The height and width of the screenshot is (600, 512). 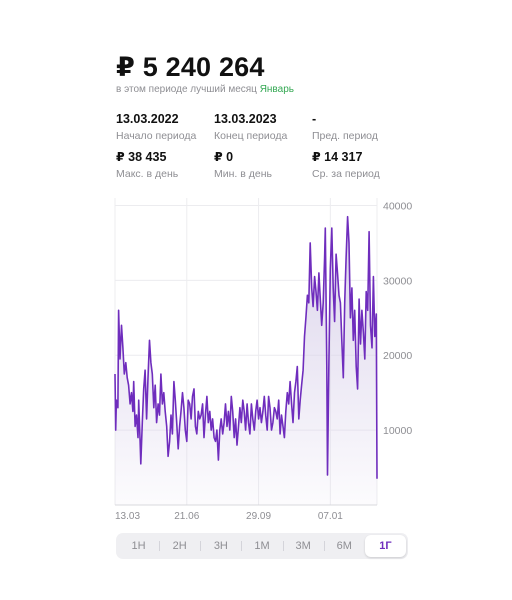 What do you see at coordinates (147, 165) in the screenshot?
I see `stat-max-per-day: ₽ 38 435 Макс. в день` at bounding box center [147, 165].